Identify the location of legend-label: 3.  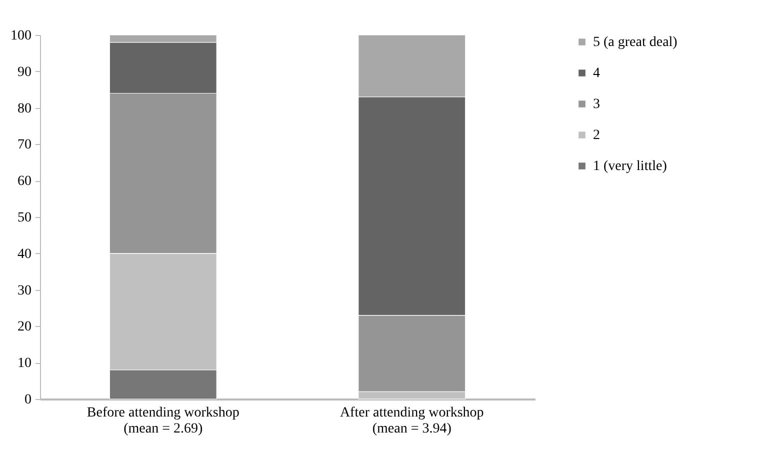
(596, 104).